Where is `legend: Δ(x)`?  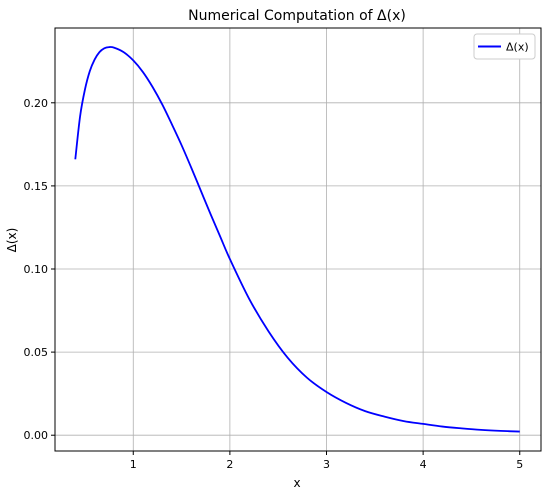
legend: Δ(x) is located at coordinates (504, 46).